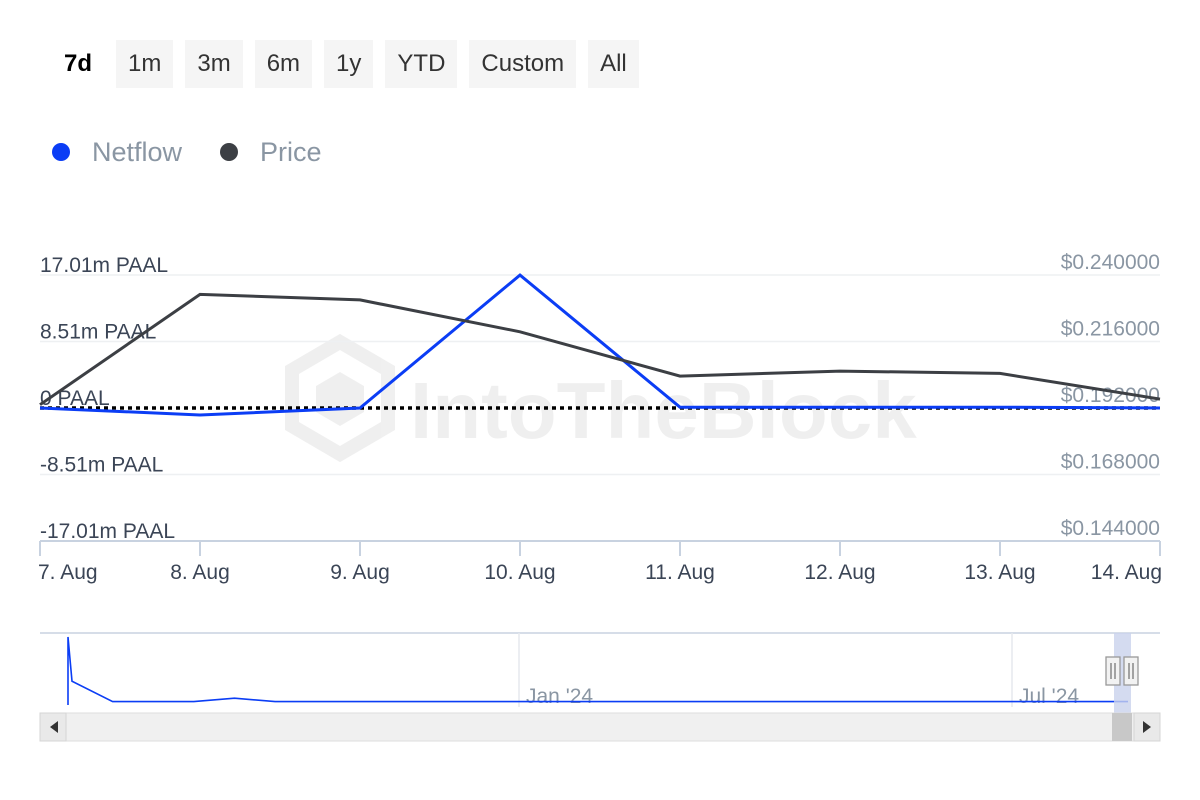 The width and height of the screenshot is (1200, 800). I want to click on legend-item-price: Price, so click(271, 152).